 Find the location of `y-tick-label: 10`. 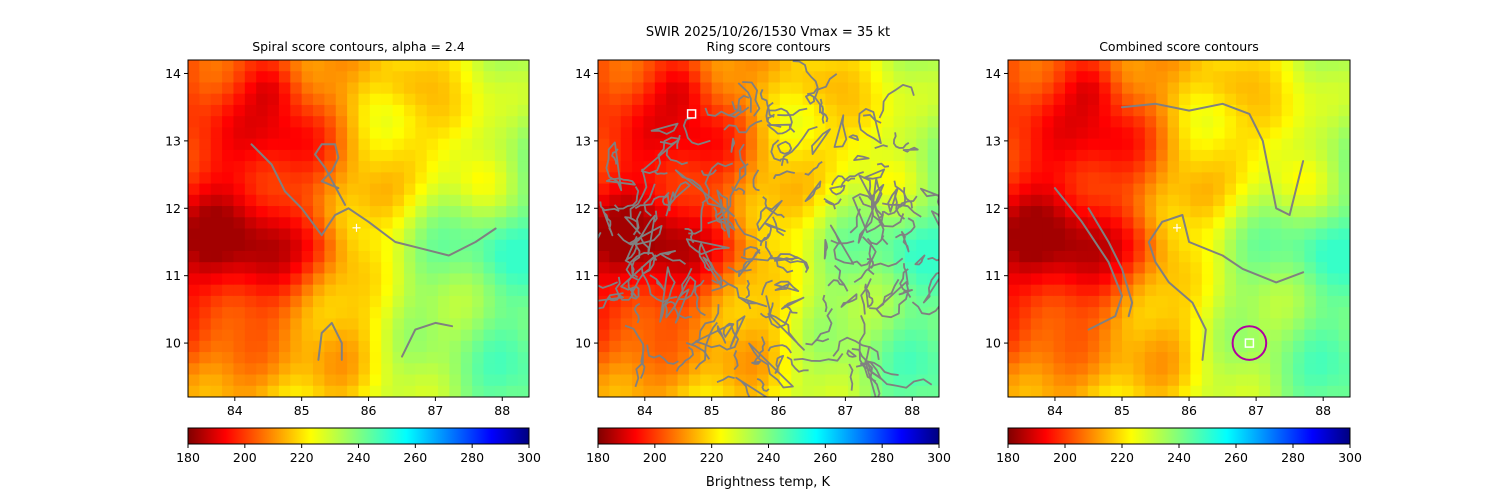

y-tick-label: 10 is located at coordinates (173, 343).